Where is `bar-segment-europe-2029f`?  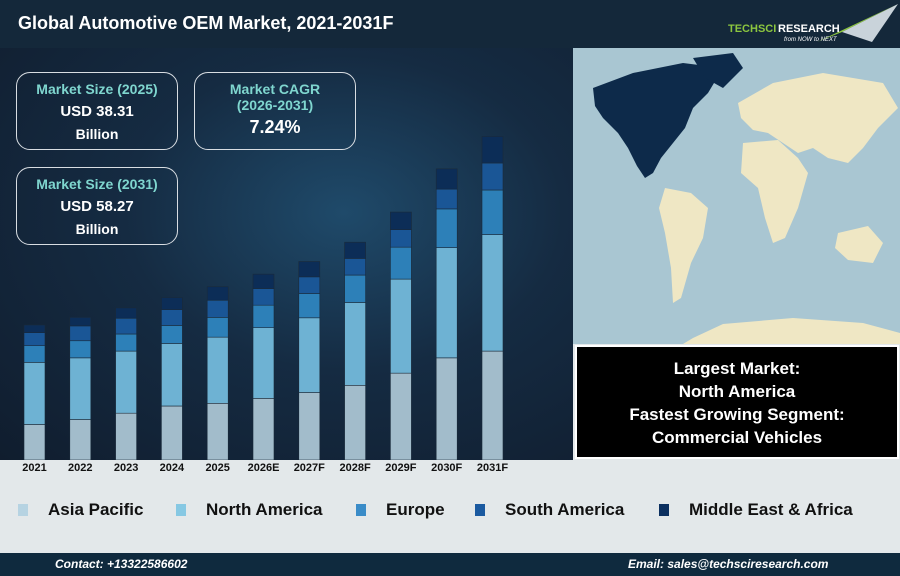
bar-segment-europe-2029f is located at coordinates (401, 263).